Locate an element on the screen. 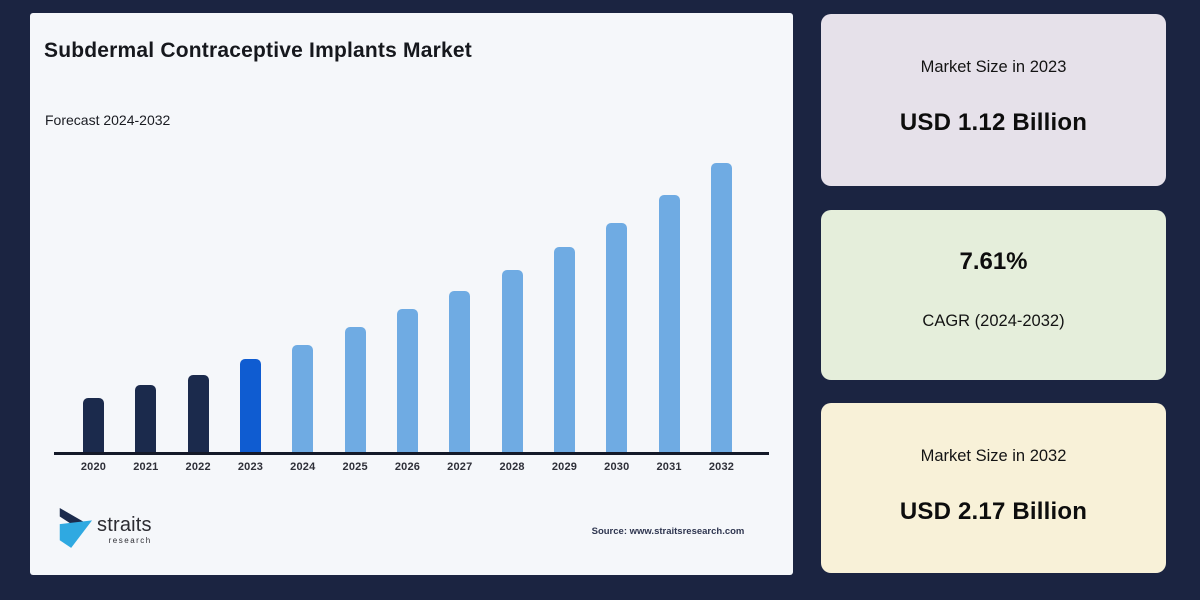 This screenshot has height=600, width=1200. logo-text: straits research is located at coordinates (124, 530).